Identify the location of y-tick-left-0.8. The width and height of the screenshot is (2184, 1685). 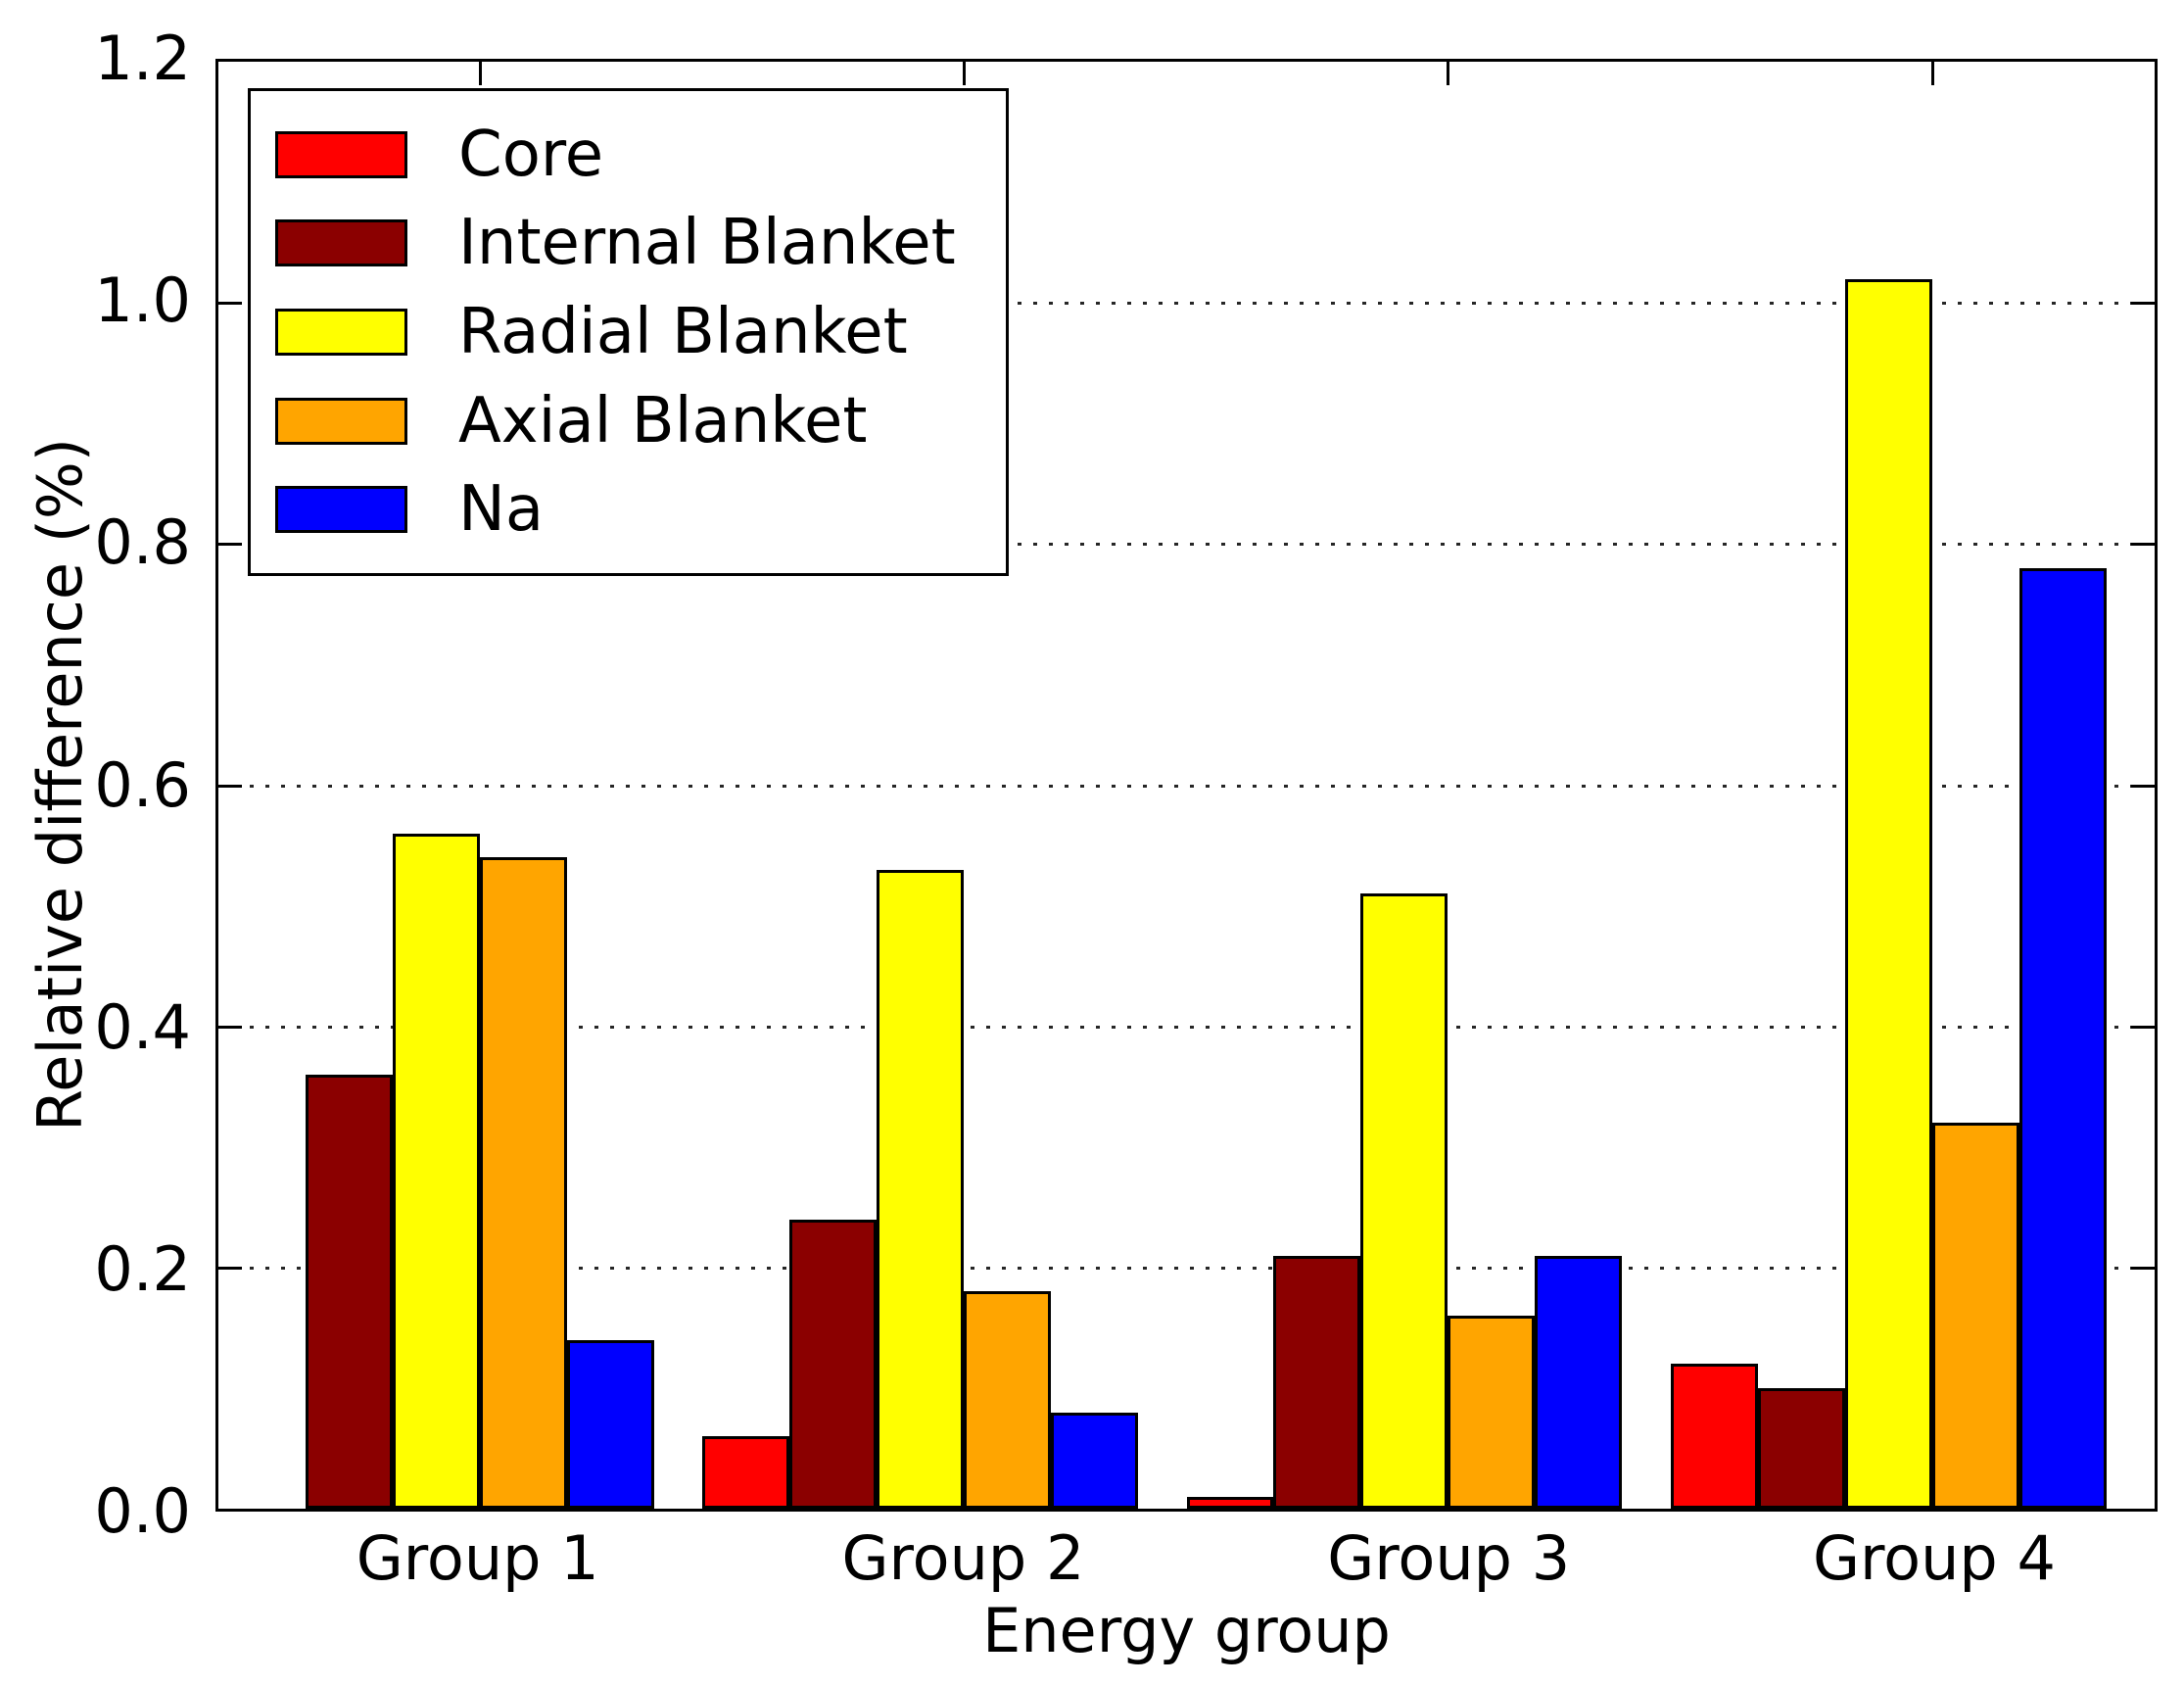
(230, 545).